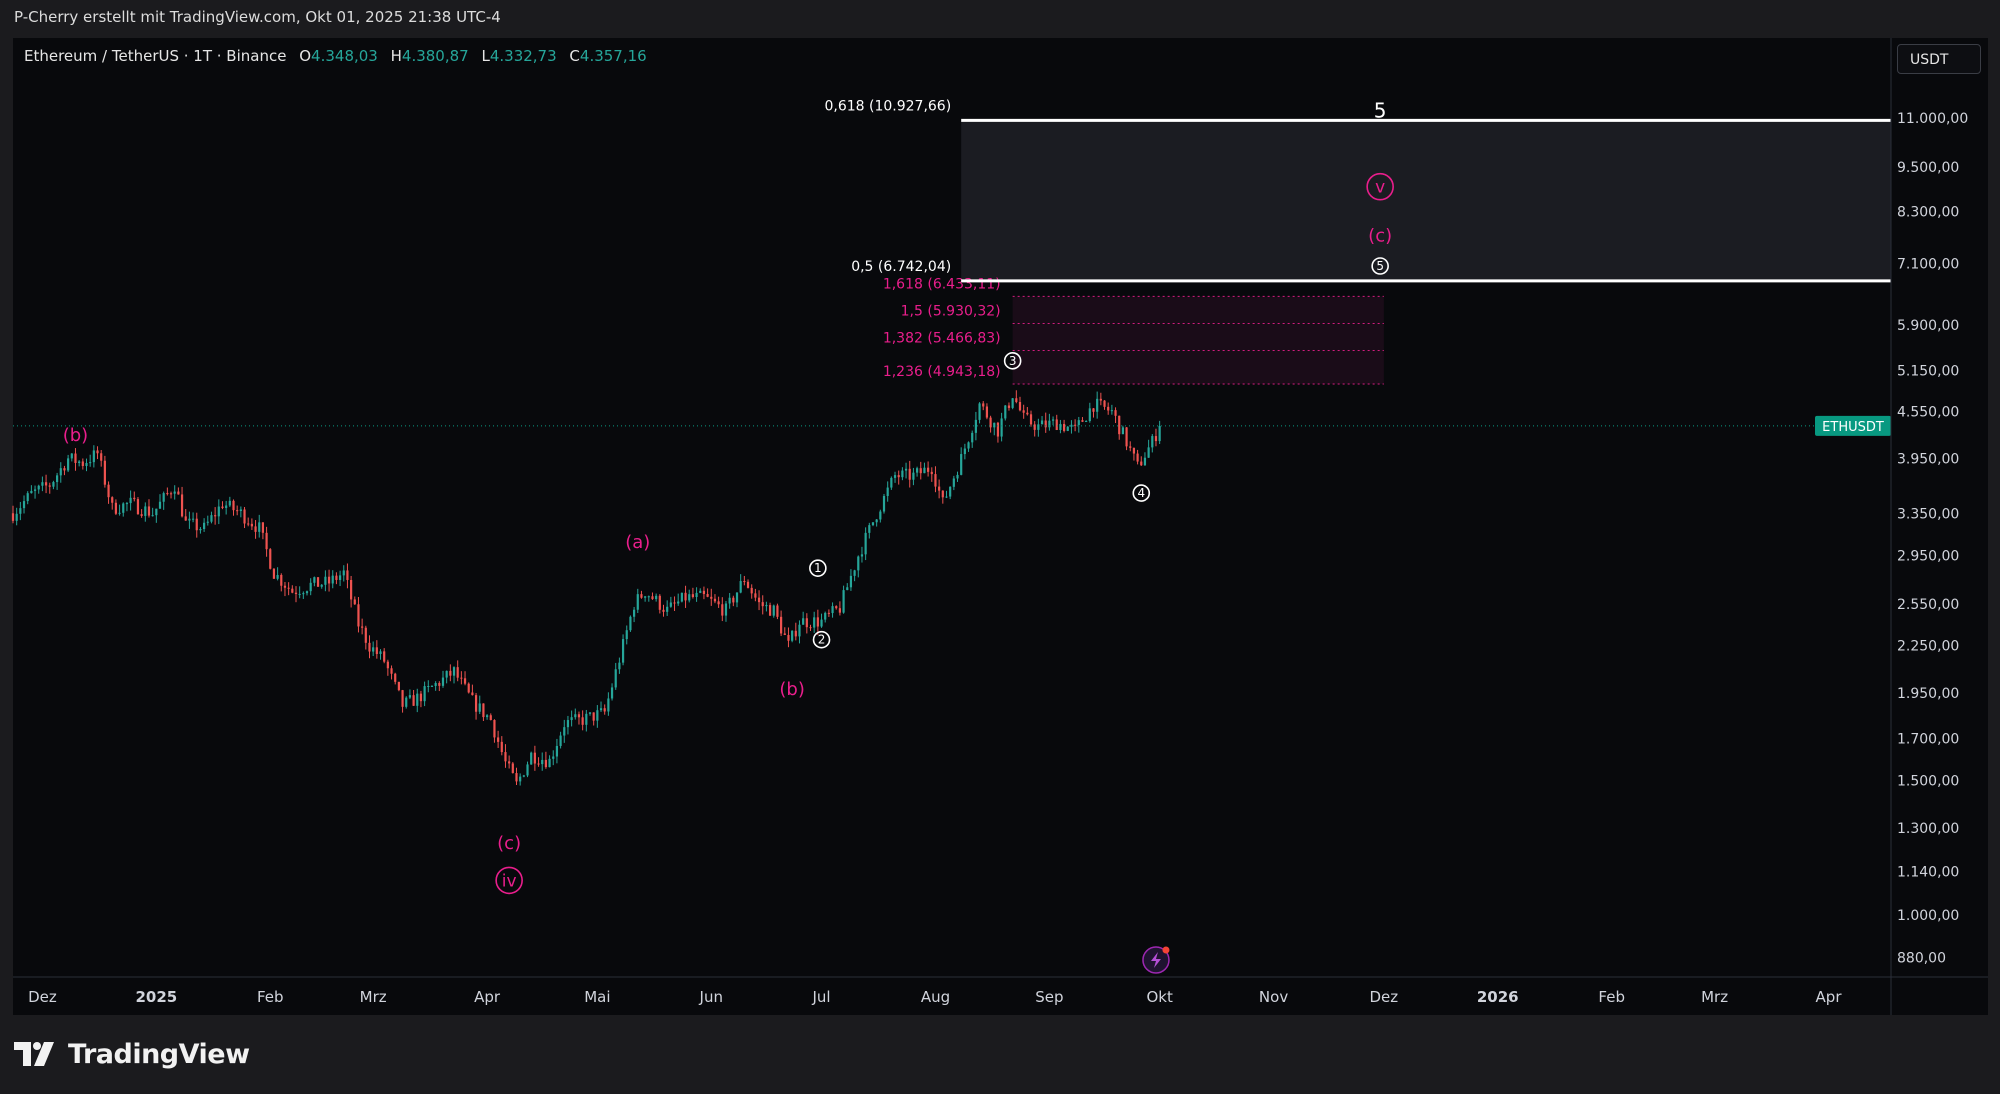  Describe the element at coordinates (887, 106) in the screenshot. I see `target-line-label: 0,618 (10.927,66)` at that location.